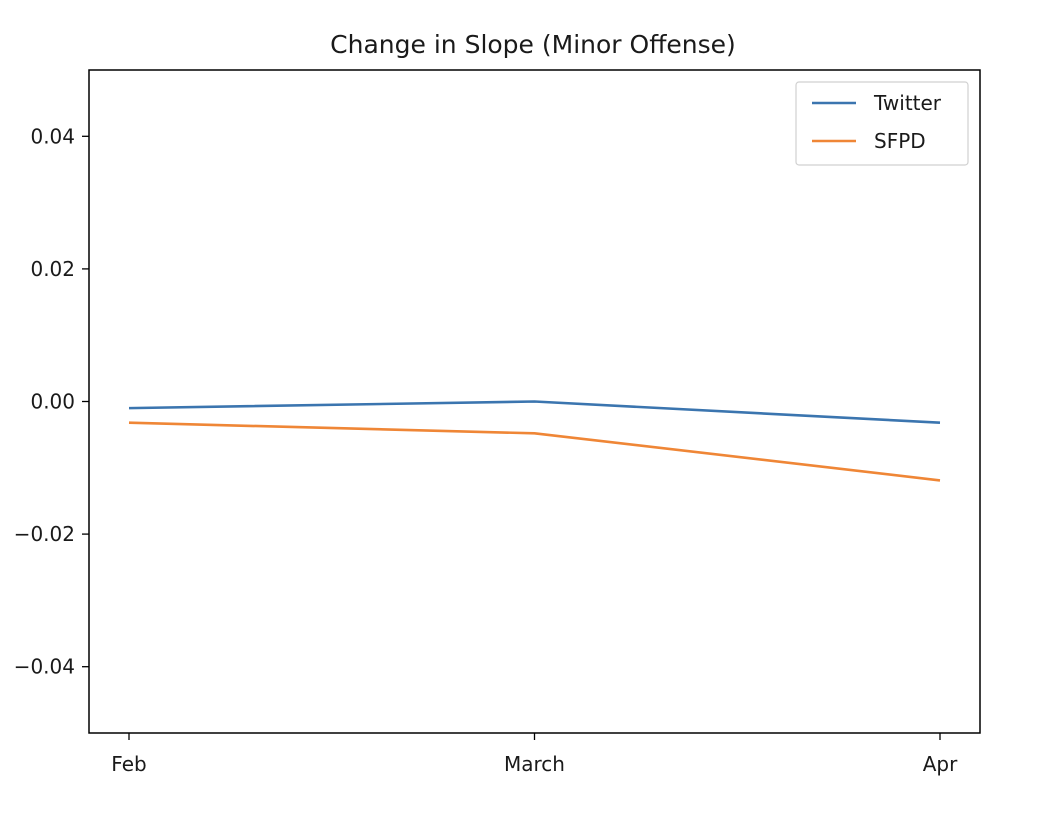  What do you see at coordinates (534, 764) in the screenshot?
I see `x-tick-label: March` at bounding box center [534, 764].